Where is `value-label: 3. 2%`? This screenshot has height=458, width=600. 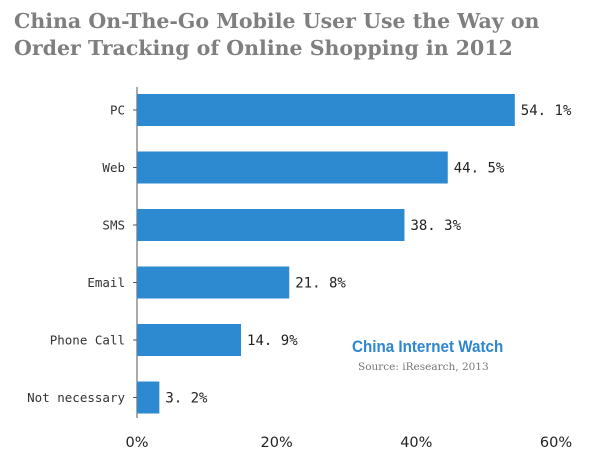 value-label: 3. 2% is located at coordinates (186, 399).